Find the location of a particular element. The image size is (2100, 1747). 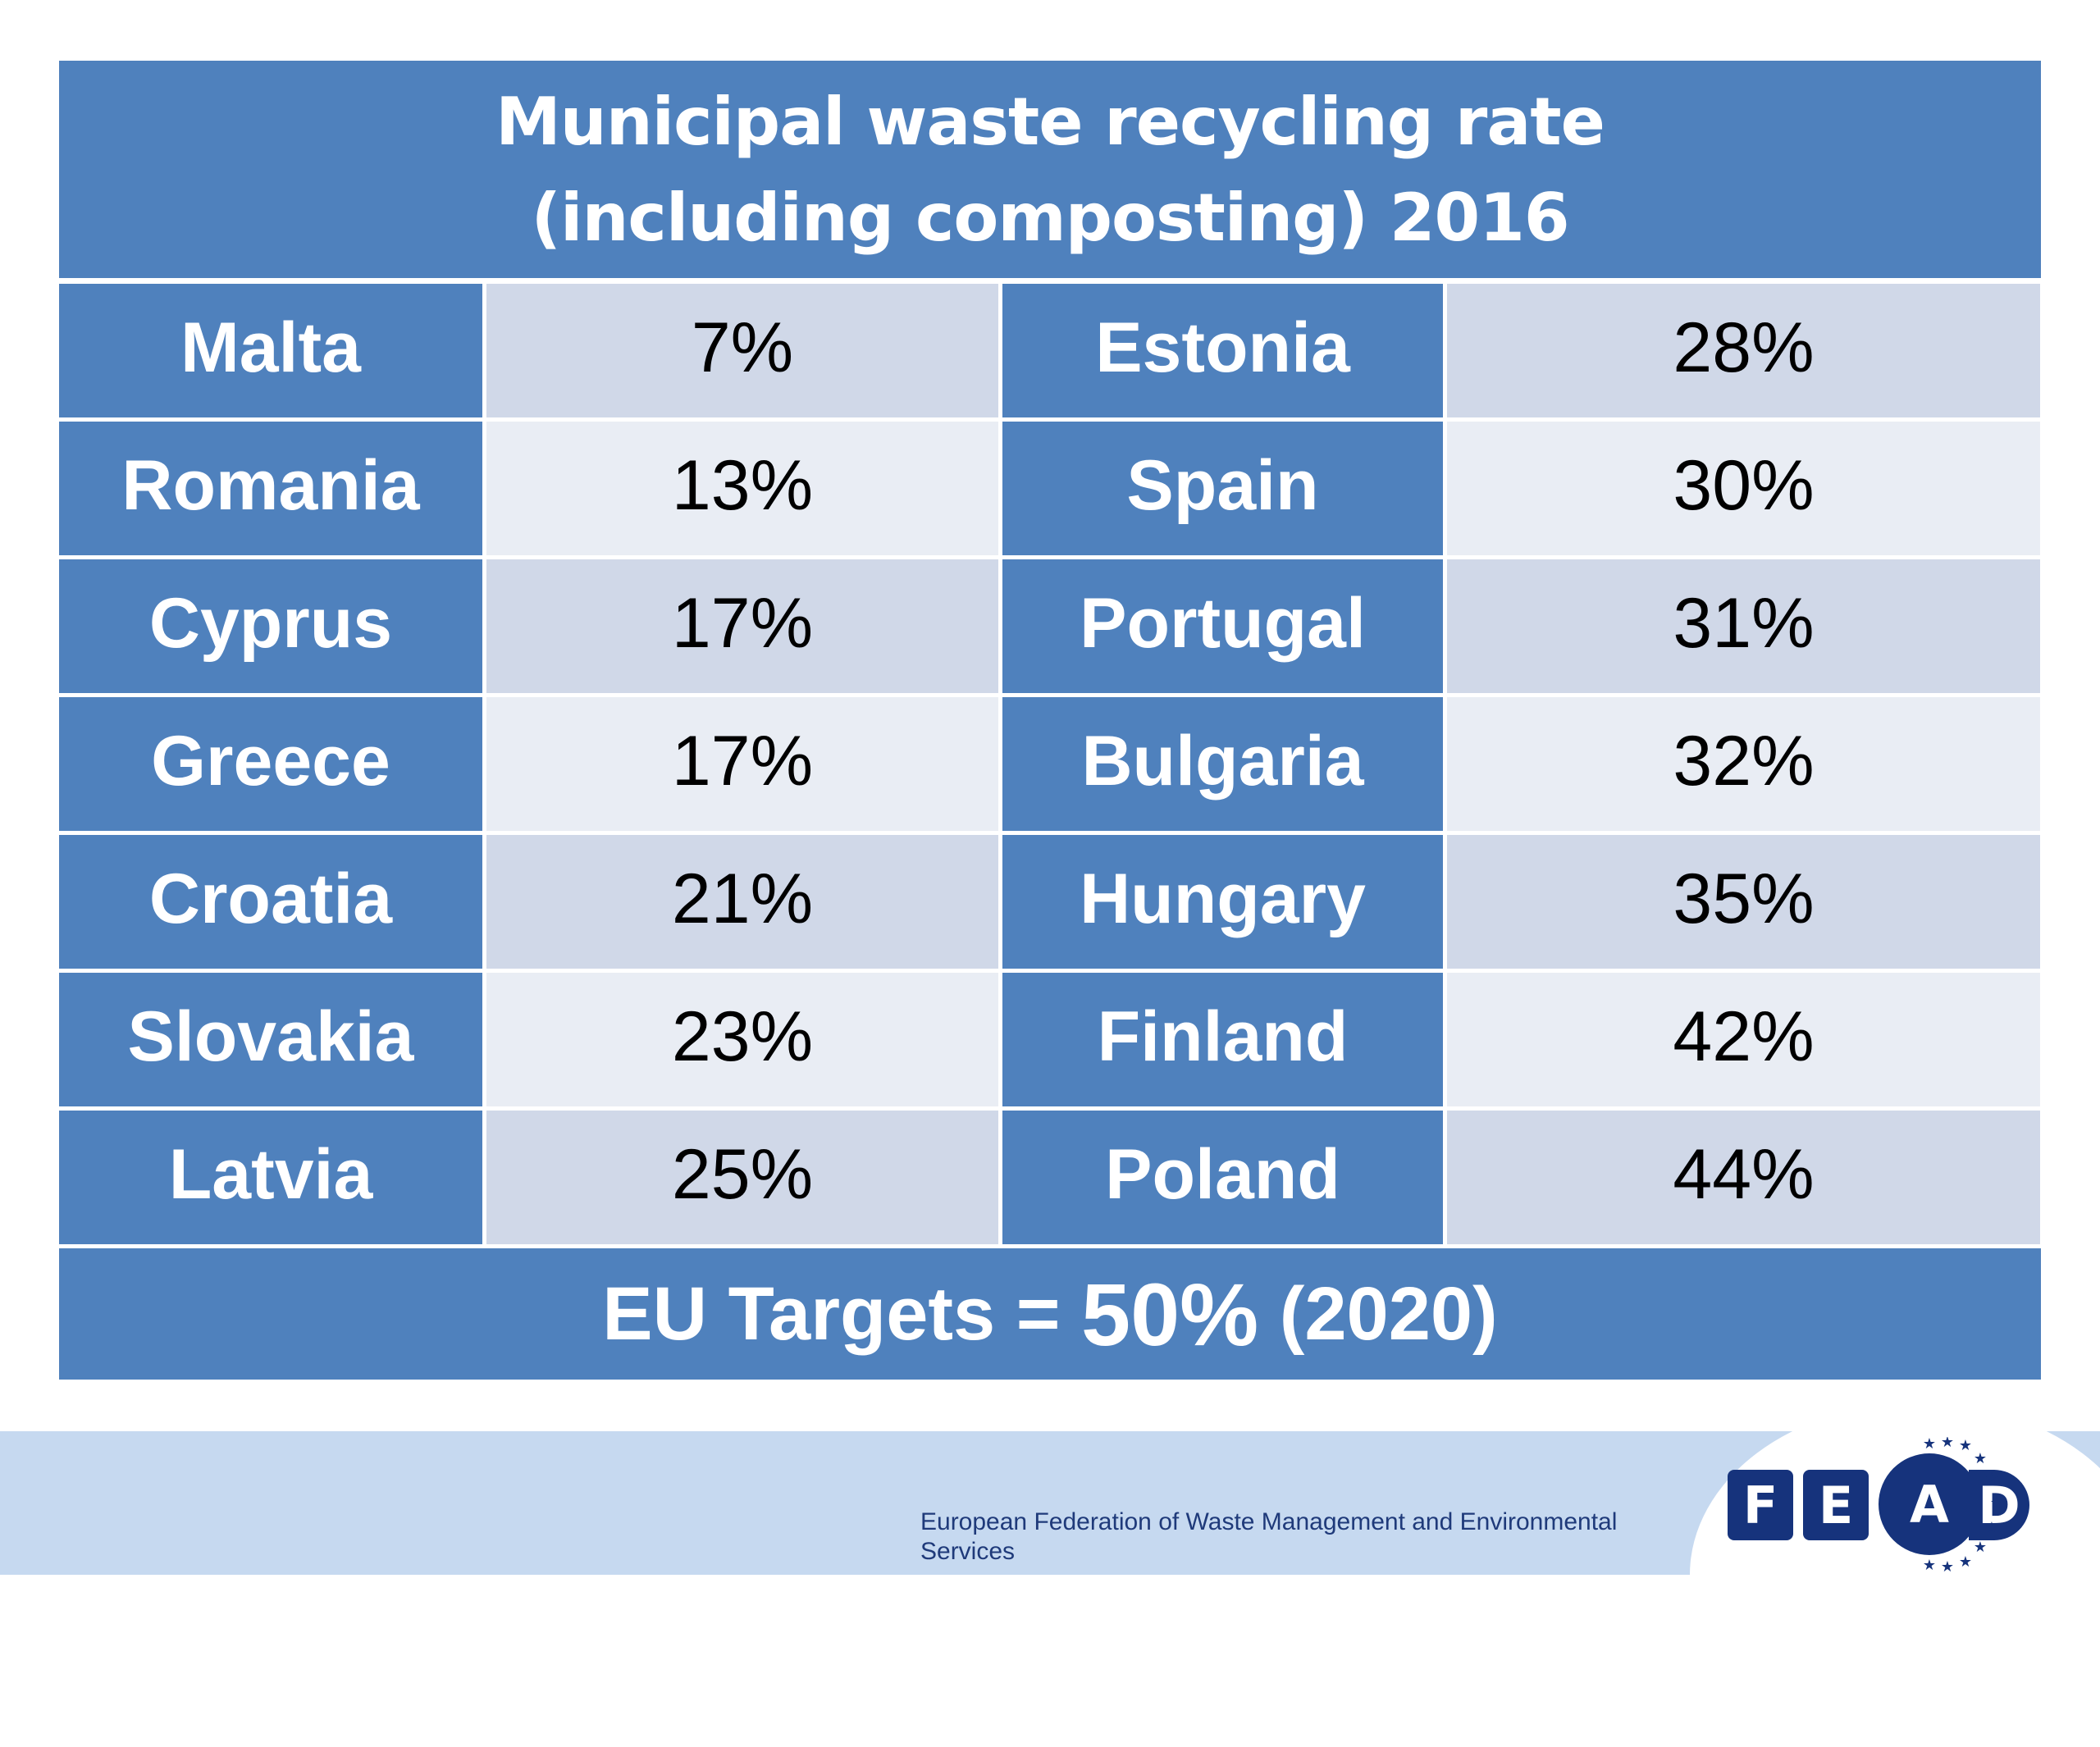

country-name-cell: Finland is located at coordinates (1223, 1039).